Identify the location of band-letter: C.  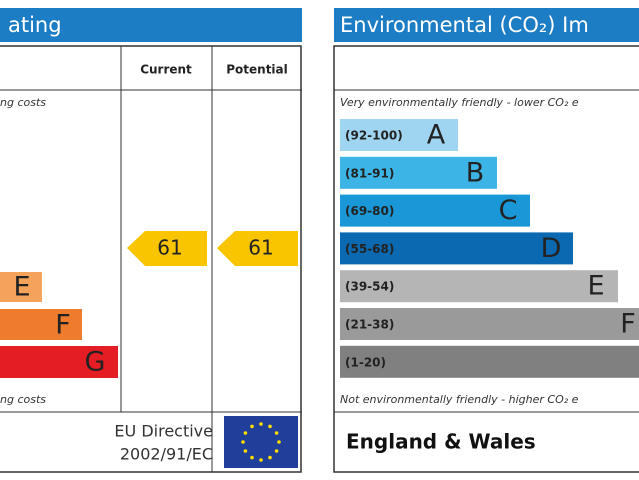
(508, 210).